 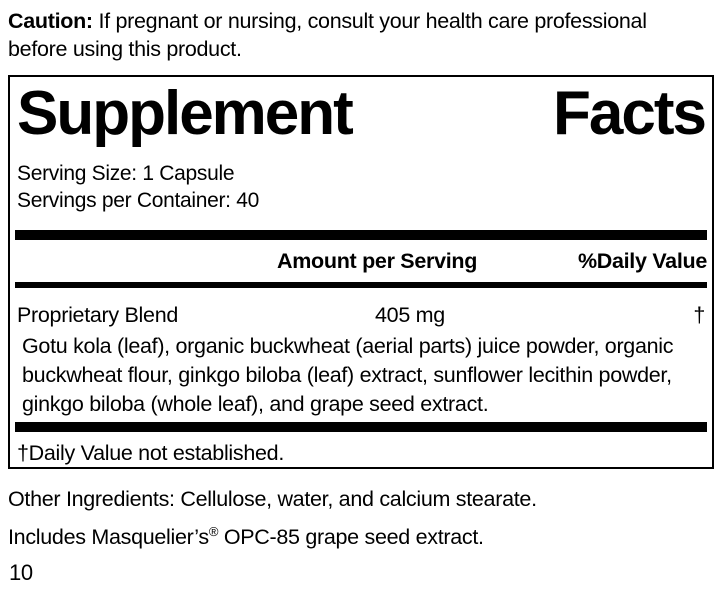 I want to click on amount-per-serving-header: Amount per Serving, so click(x=377, y=261).